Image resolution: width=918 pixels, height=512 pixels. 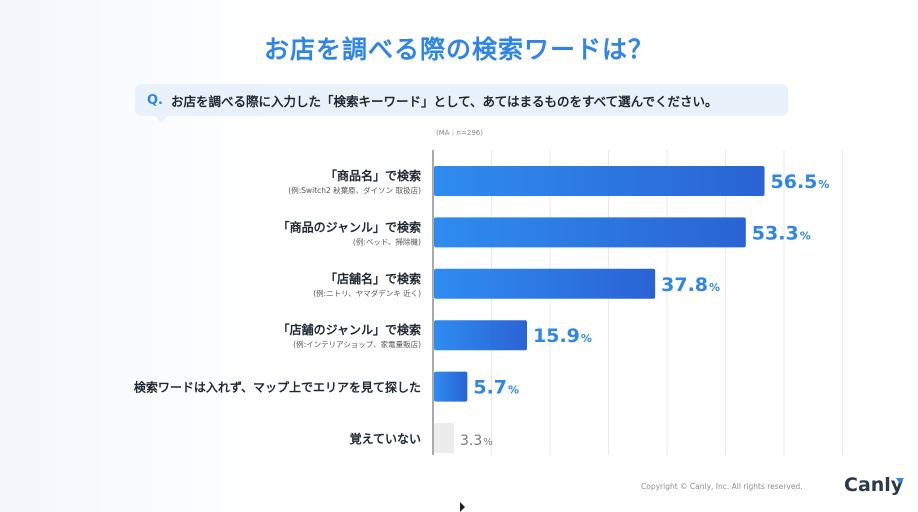 I want to click on category-example: (例:Switch2 秋葉原、ダイソン 取扱店), so click(x=354, y=190).